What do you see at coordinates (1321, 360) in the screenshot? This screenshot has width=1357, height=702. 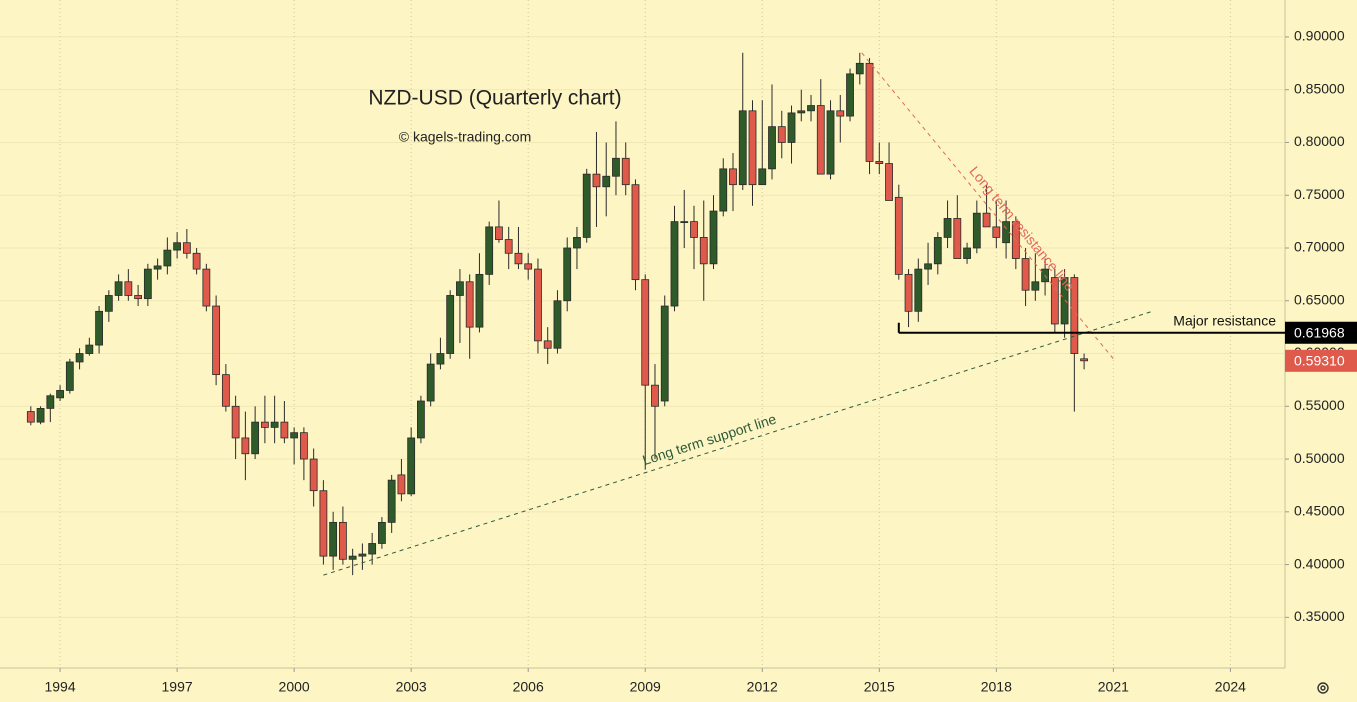 I see `last-price-tag` at bounding box center [1321, 360].